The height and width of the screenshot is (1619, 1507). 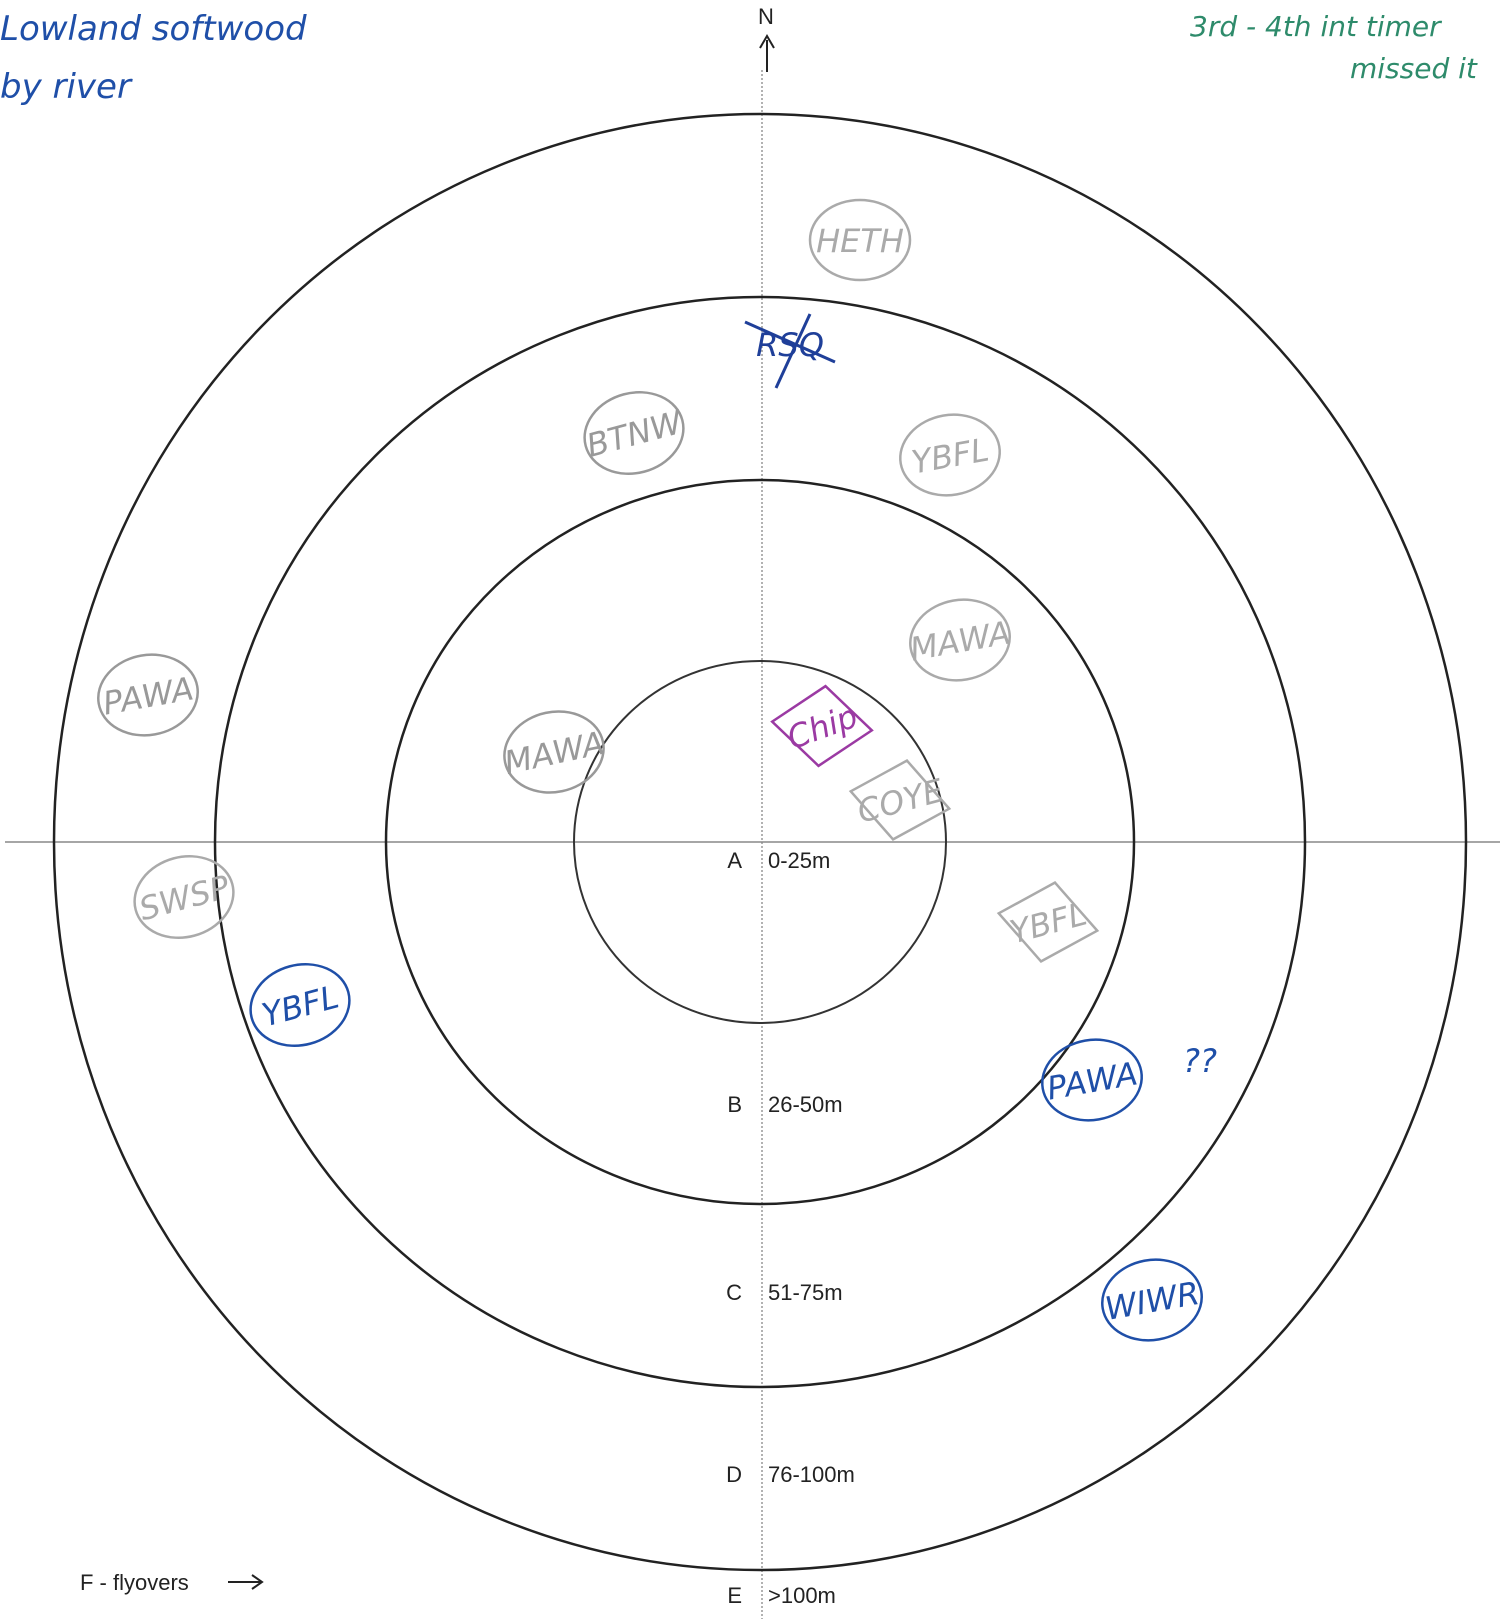 What do you see at coordinates (153, 29) in the screenshot?
I see `habitat-note: Lowland softwood` at bounding box center [153, 29].